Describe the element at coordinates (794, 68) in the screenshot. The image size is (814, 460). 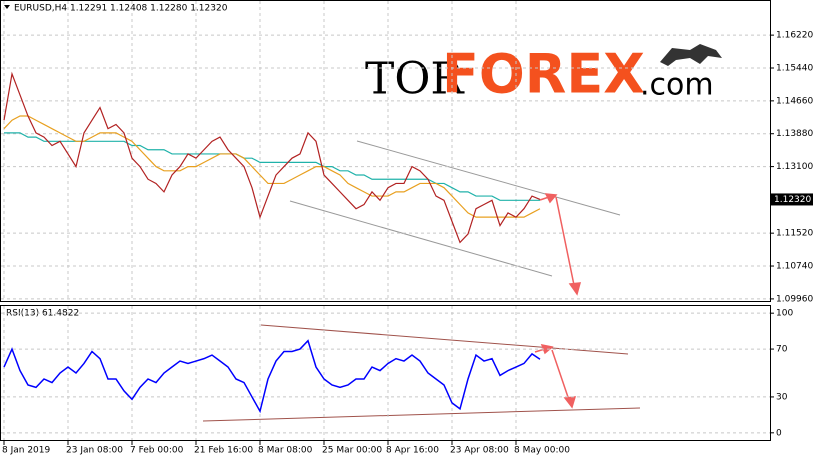
I see `y-tick-label: 1.15440` at that location.